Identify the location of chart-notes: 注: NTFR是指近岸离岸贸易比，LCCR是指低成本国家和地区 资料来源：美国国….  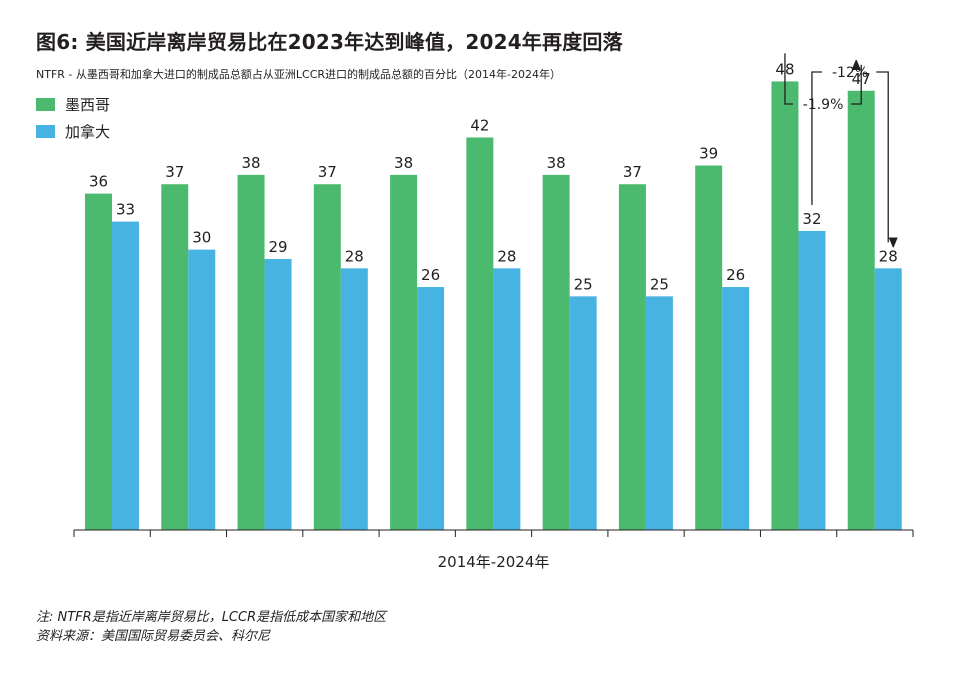
(211, 627).